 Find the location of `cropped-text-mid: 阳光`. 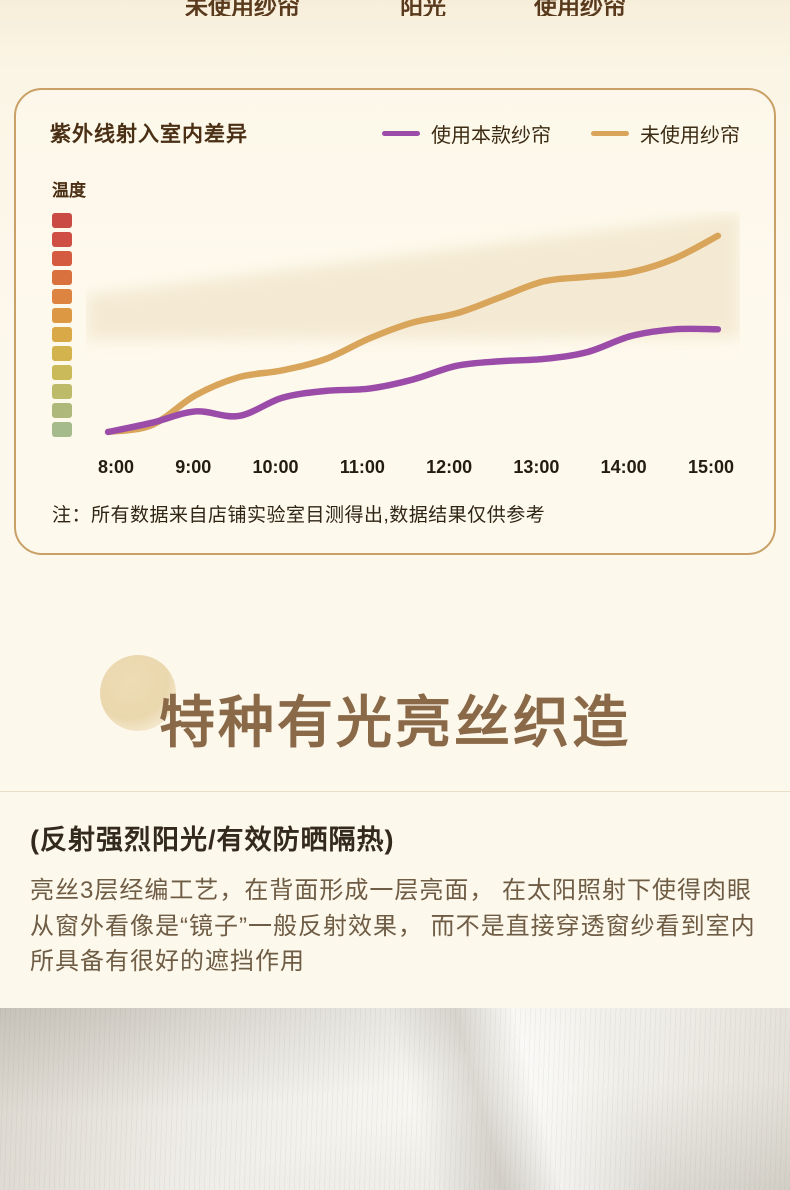

cropped-text-mid: 阳光 is located at coordinates (423, 8).